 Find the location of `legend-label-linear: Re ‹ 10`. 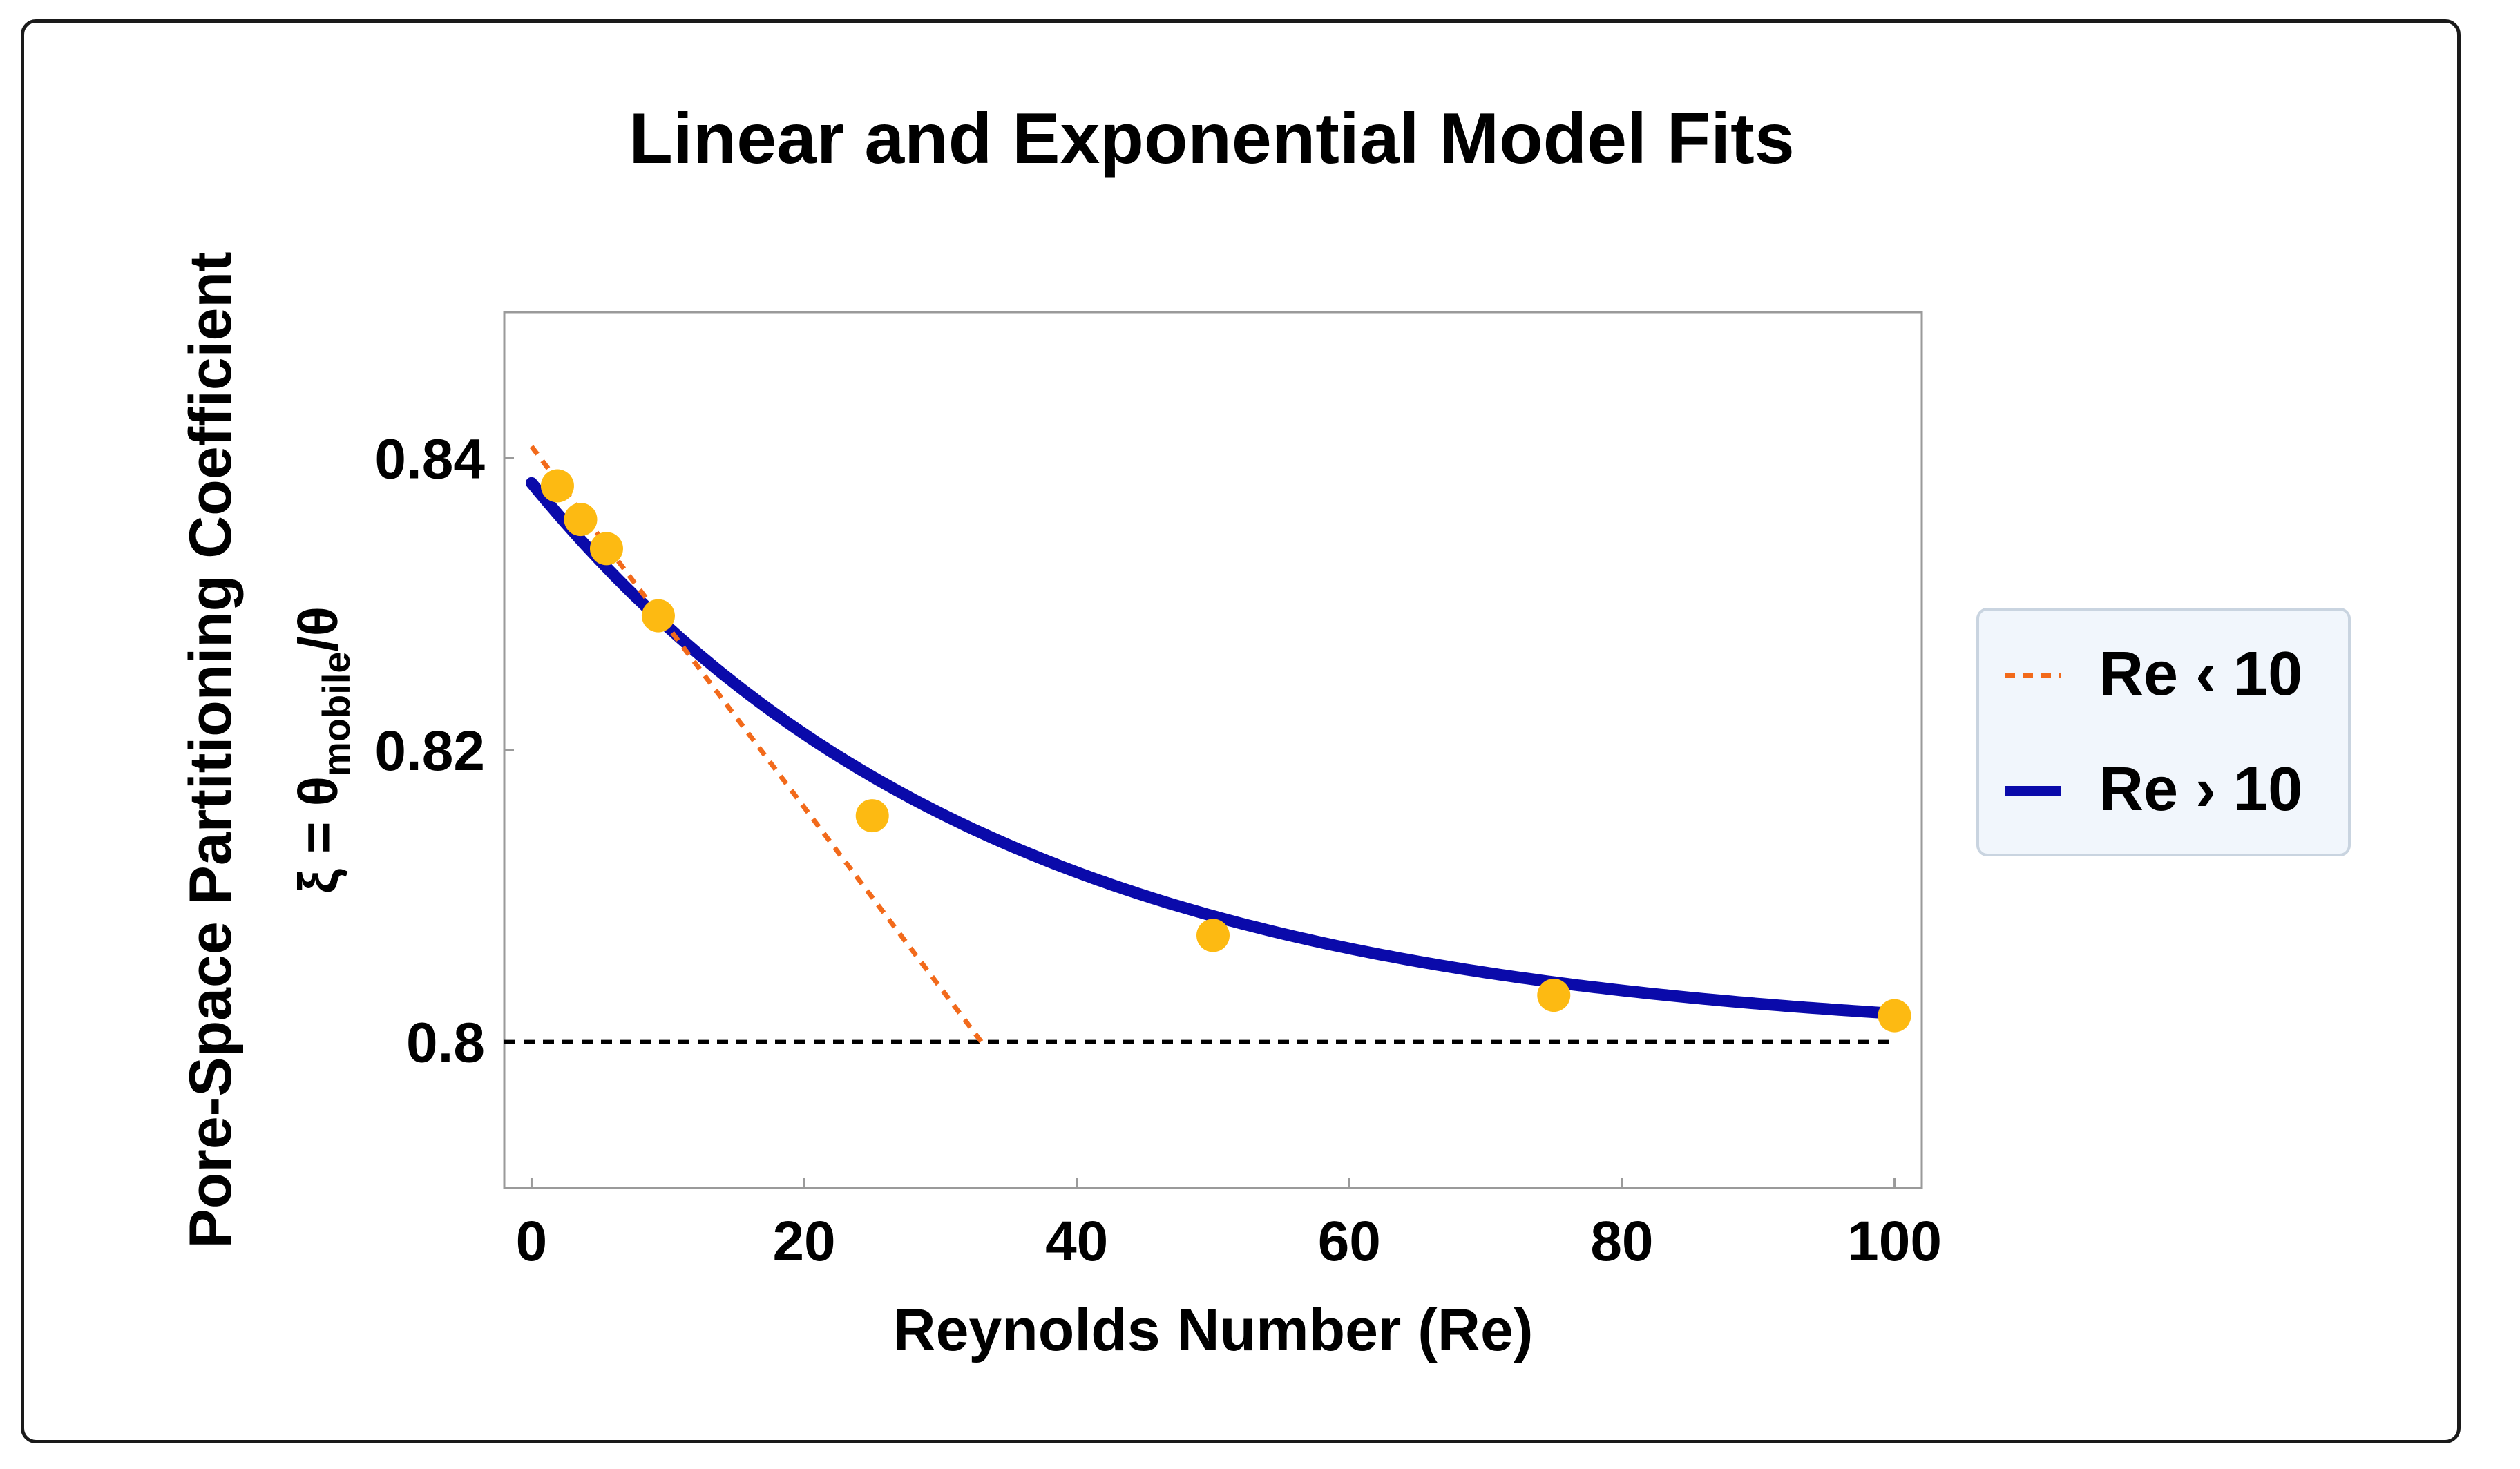

legend-label-linear: Re ‹ 10 is located at coordinates (2200, 674).